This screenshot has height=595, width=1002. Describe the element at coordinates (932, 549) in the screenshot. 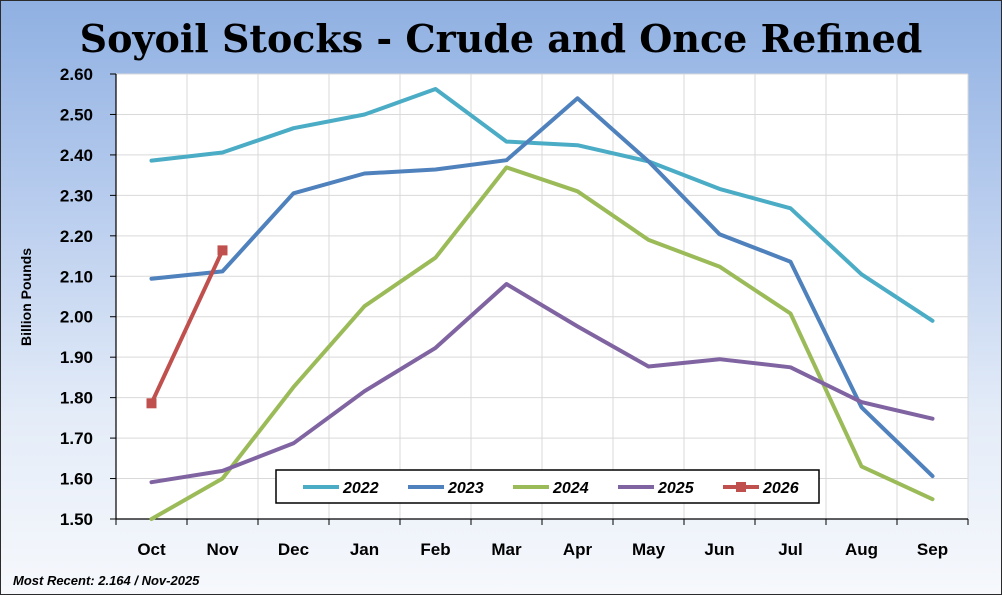

I see `x-tick-label: Sep` at that location.